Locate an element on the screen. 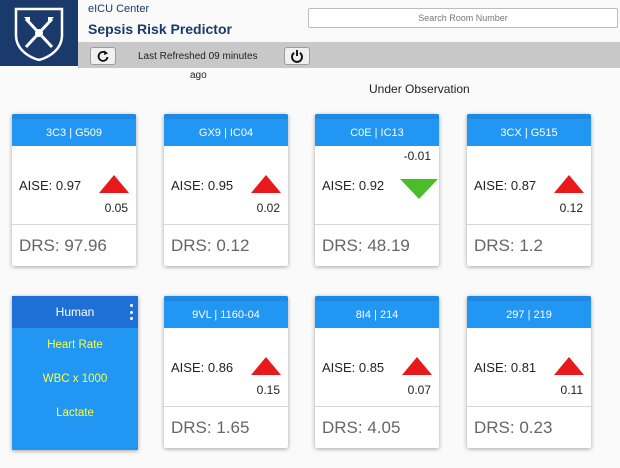 Image resolution: width=620 pixels, height=468 pixels. room-label: 9VL | 1160-04 is located at coordinates (226, 312).